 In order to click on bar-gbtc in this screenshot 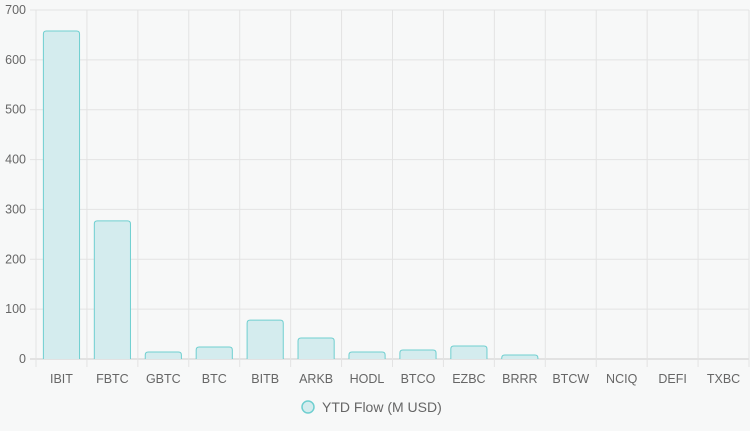, I will do `click(163, 355)`.